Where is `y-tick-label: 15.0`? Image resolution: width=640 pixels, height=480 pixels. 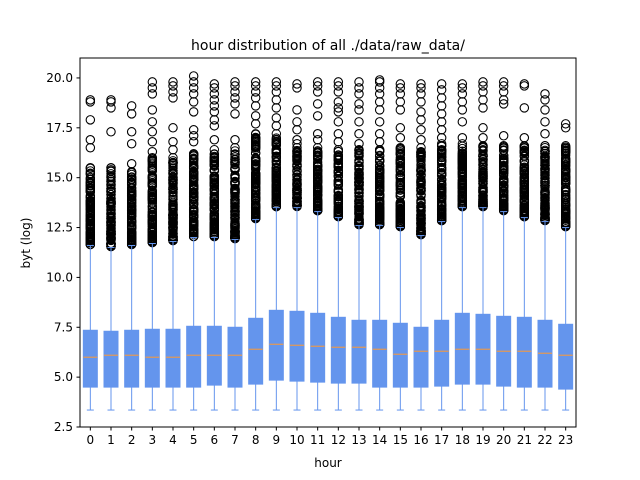
y-tick-label: 15.0 is located at coordinates (59, 178).